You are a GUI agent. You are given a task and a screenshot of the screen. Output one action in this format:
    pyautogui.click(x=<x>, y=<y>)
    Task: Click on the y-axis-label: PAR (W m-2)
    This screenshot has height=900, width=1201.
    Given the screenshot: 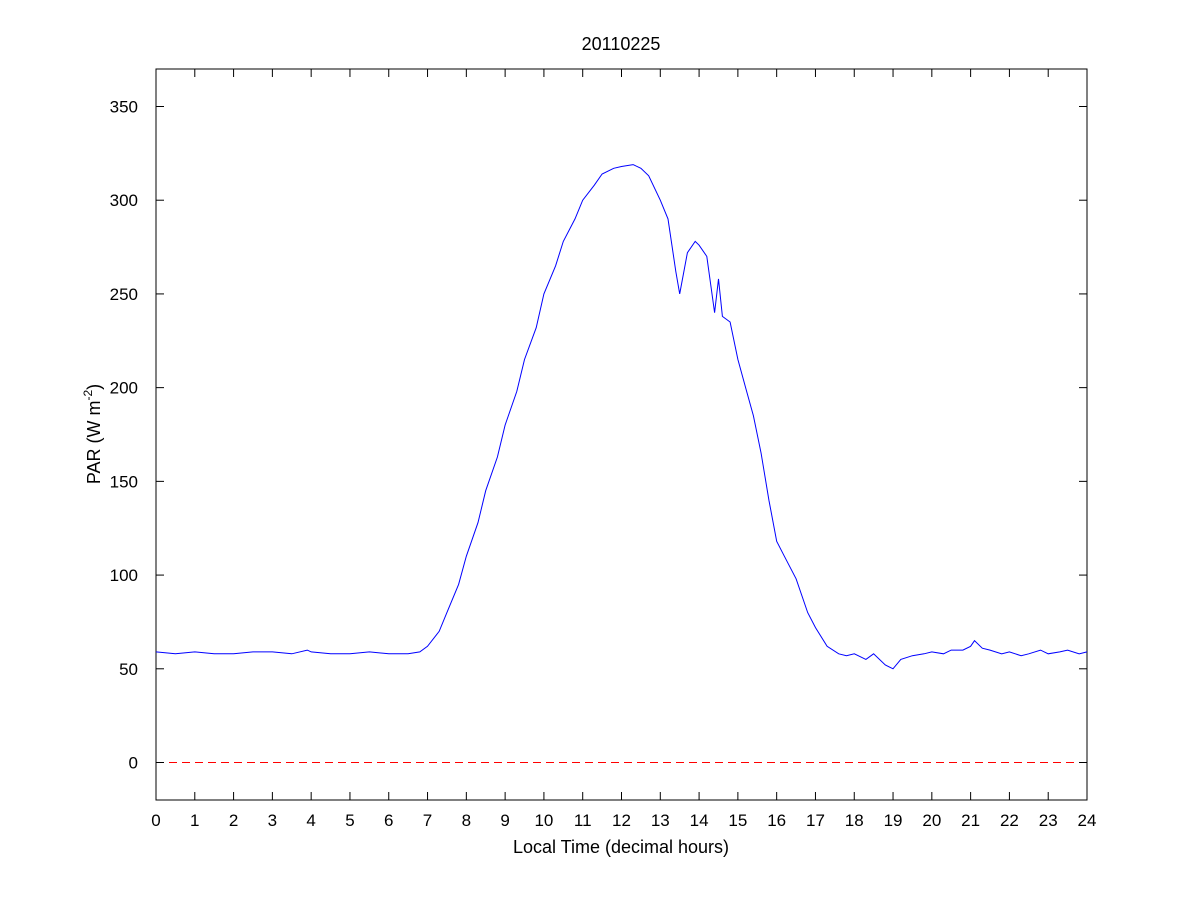 What is the action you would take?
    pyautogui.click(x=92, y=434)
    